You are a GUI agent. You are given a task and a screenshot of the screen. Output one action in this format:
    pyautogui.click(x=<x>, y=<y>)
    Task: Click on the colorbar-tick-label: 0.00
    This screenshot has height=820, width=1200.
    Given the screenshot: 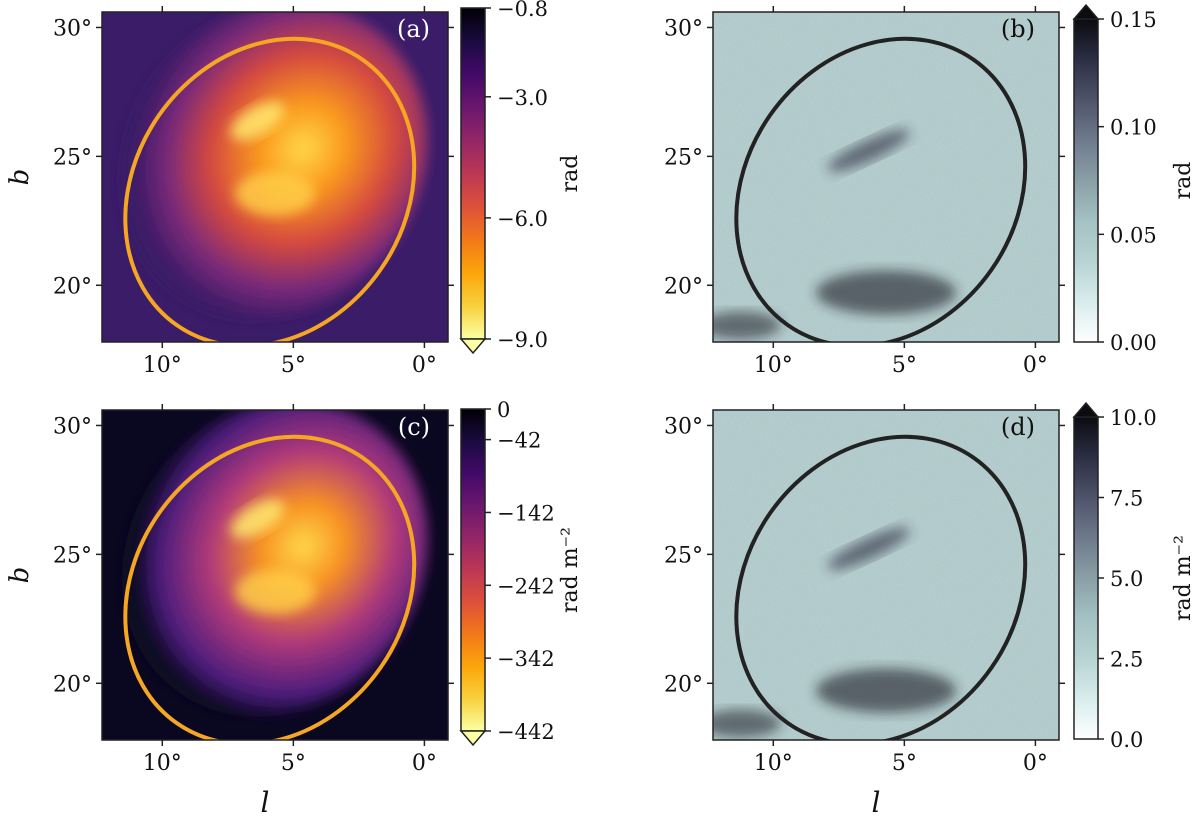 What is the action you would take?
    pyautogui.click(x=1133, y=343)
    